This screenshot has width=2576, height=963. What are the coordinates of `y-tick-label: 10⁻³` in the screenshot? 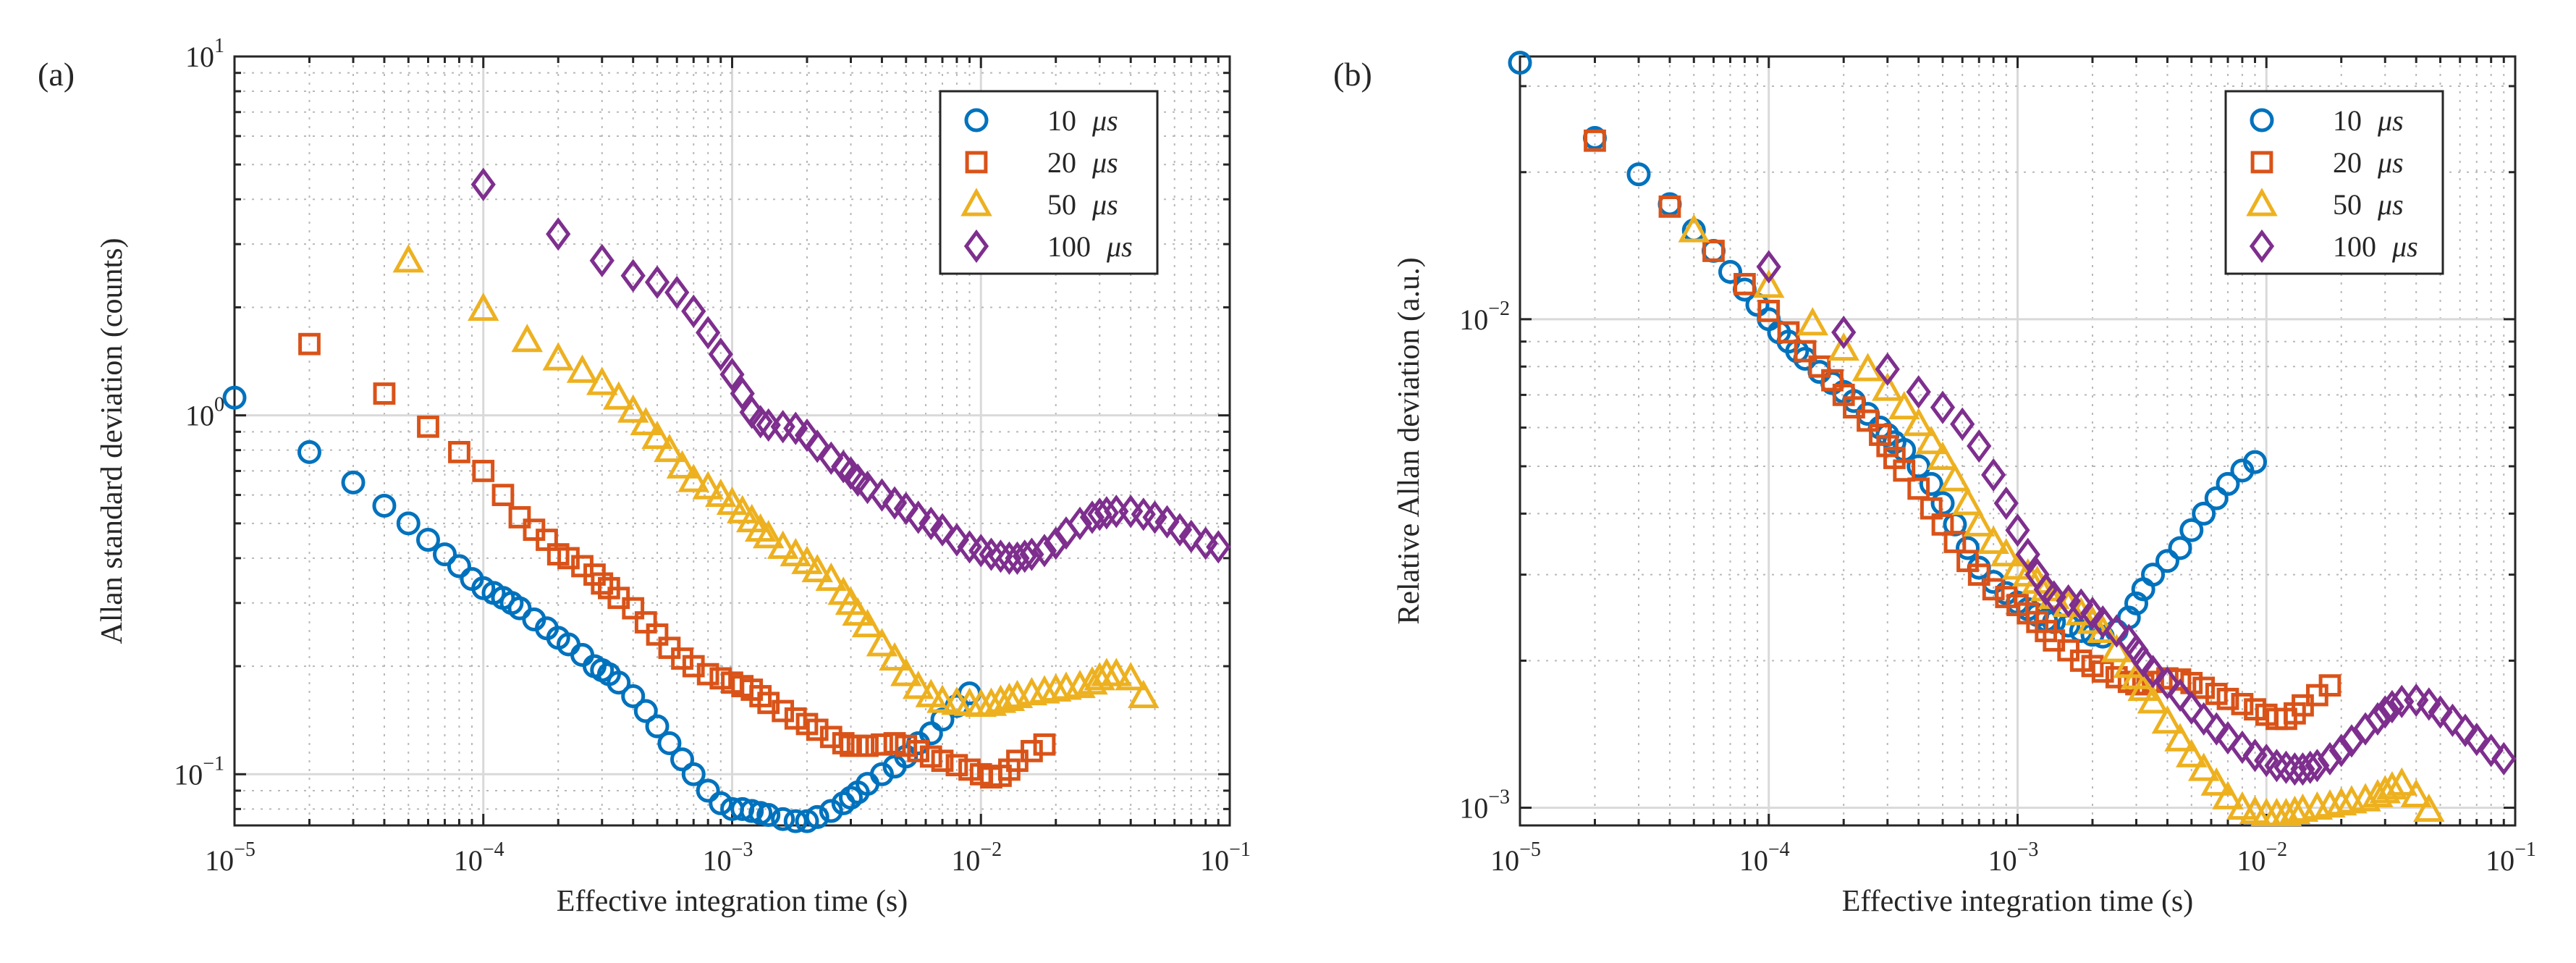 It's located at (1484, 805).